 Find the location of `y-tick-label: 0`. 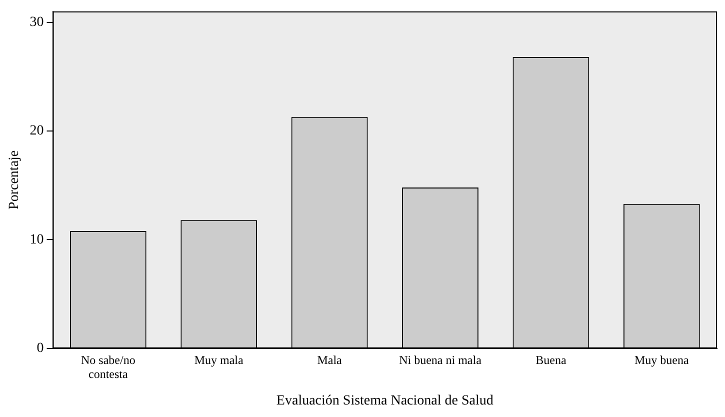

y-tick-label: 0 is located at coordinates (40, 348).